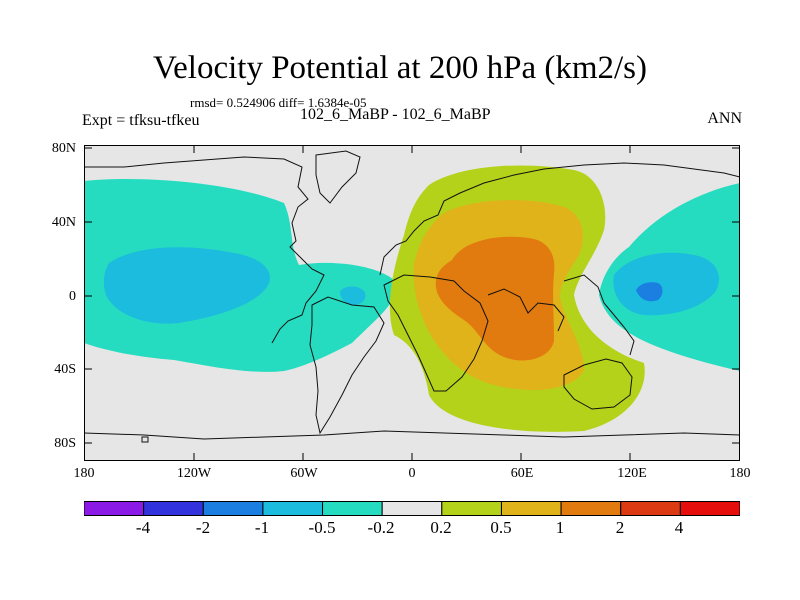  I want to click on experiment-label: Expt = tfksu-tfkeu, so click(141, 120).